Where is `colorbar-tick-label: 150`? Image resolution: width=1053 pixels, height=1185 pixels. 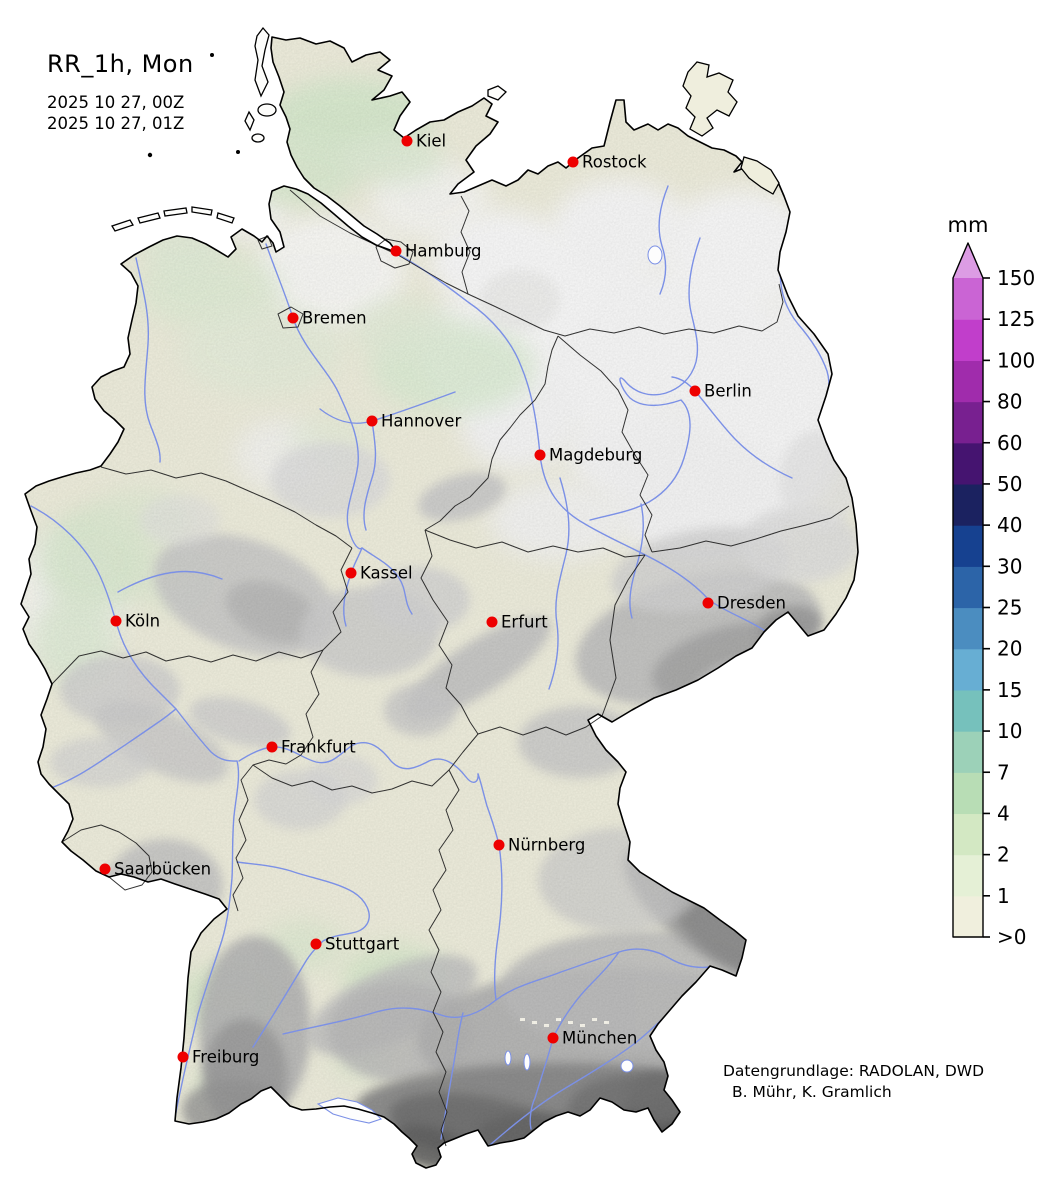 colorbar-tick-label: 150 is located at coordinates (1016, 278).